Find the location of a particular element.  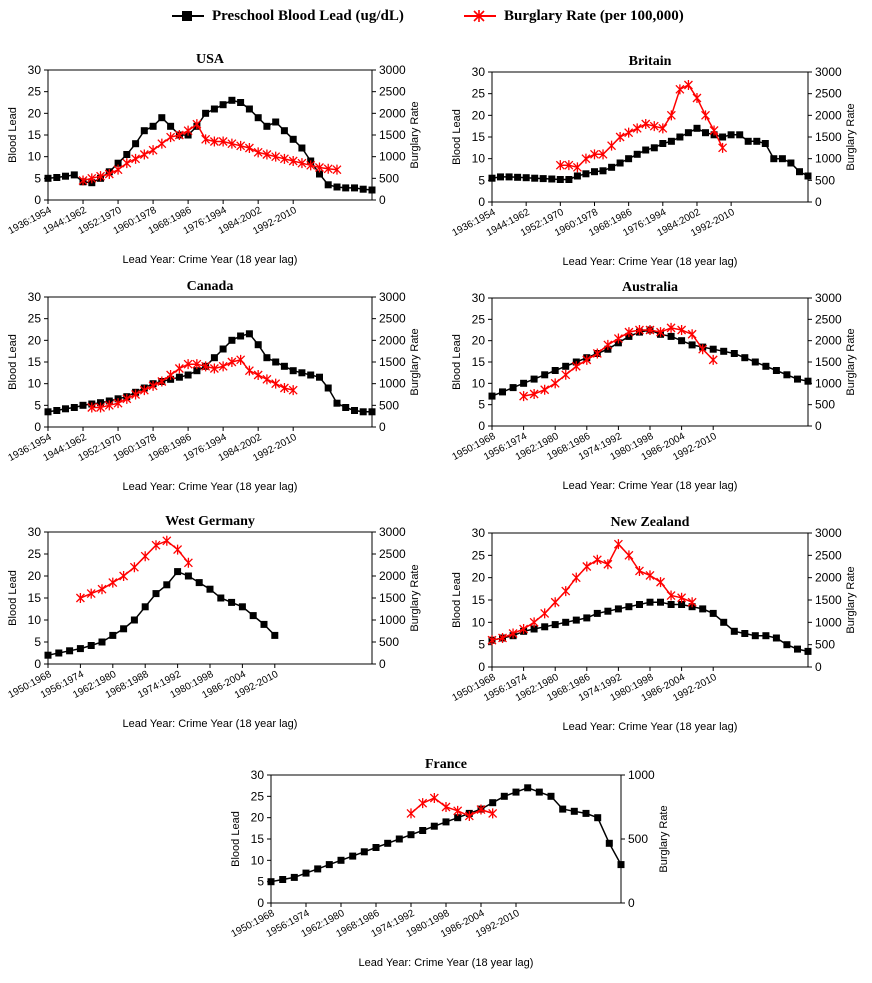

square-marker-icon is located at coordinates (188, 16).